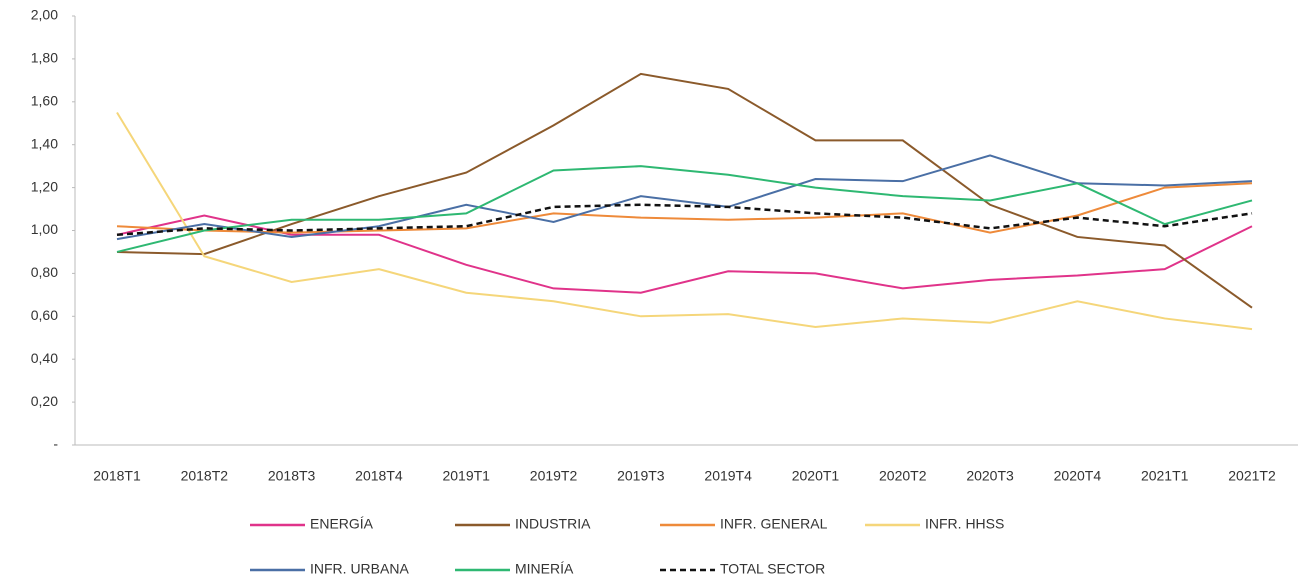 This screenshot has width=1300, height=583. Describe the element at coordinates (44, 101) in the screenshot. I see `y-tick-label: 1,60` at that location.